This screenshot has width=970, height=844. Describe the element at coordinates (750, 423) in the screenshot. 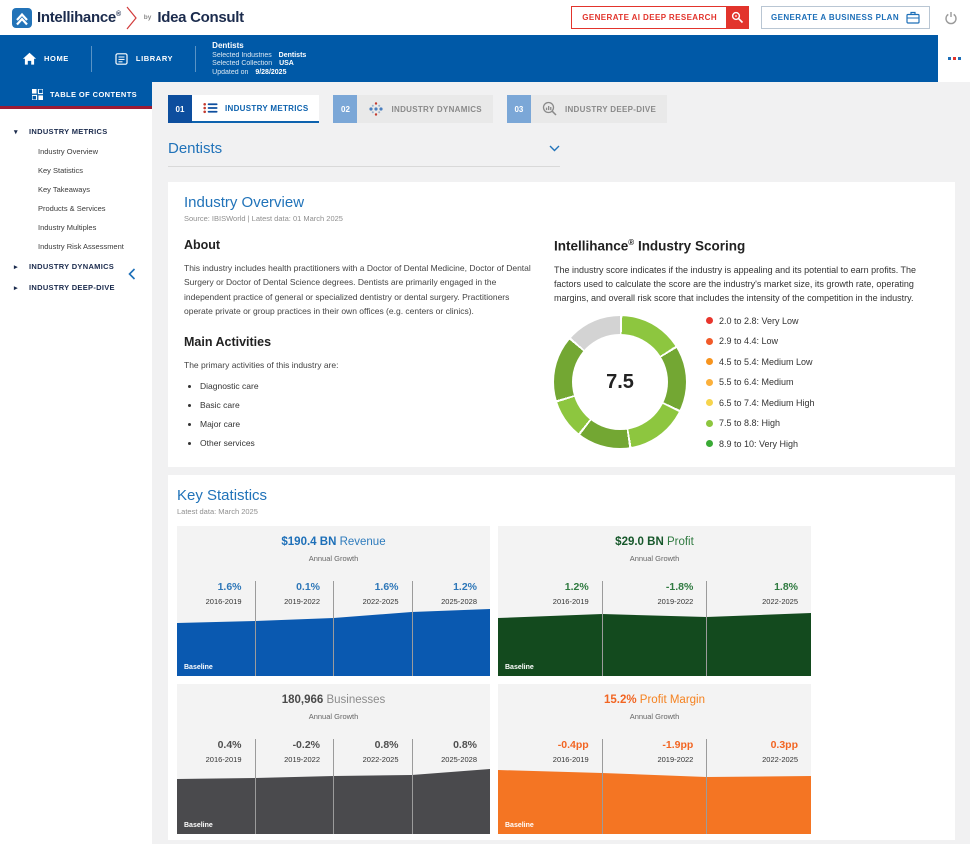

I see `legend-label: 7.5 to 8.8: High` at that location.